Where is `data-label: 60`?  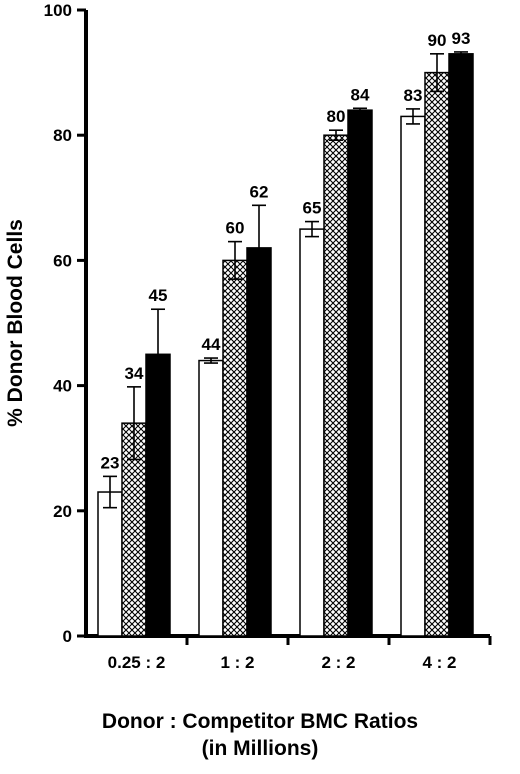
data-label: 60 is located at coordinates (235, 228).